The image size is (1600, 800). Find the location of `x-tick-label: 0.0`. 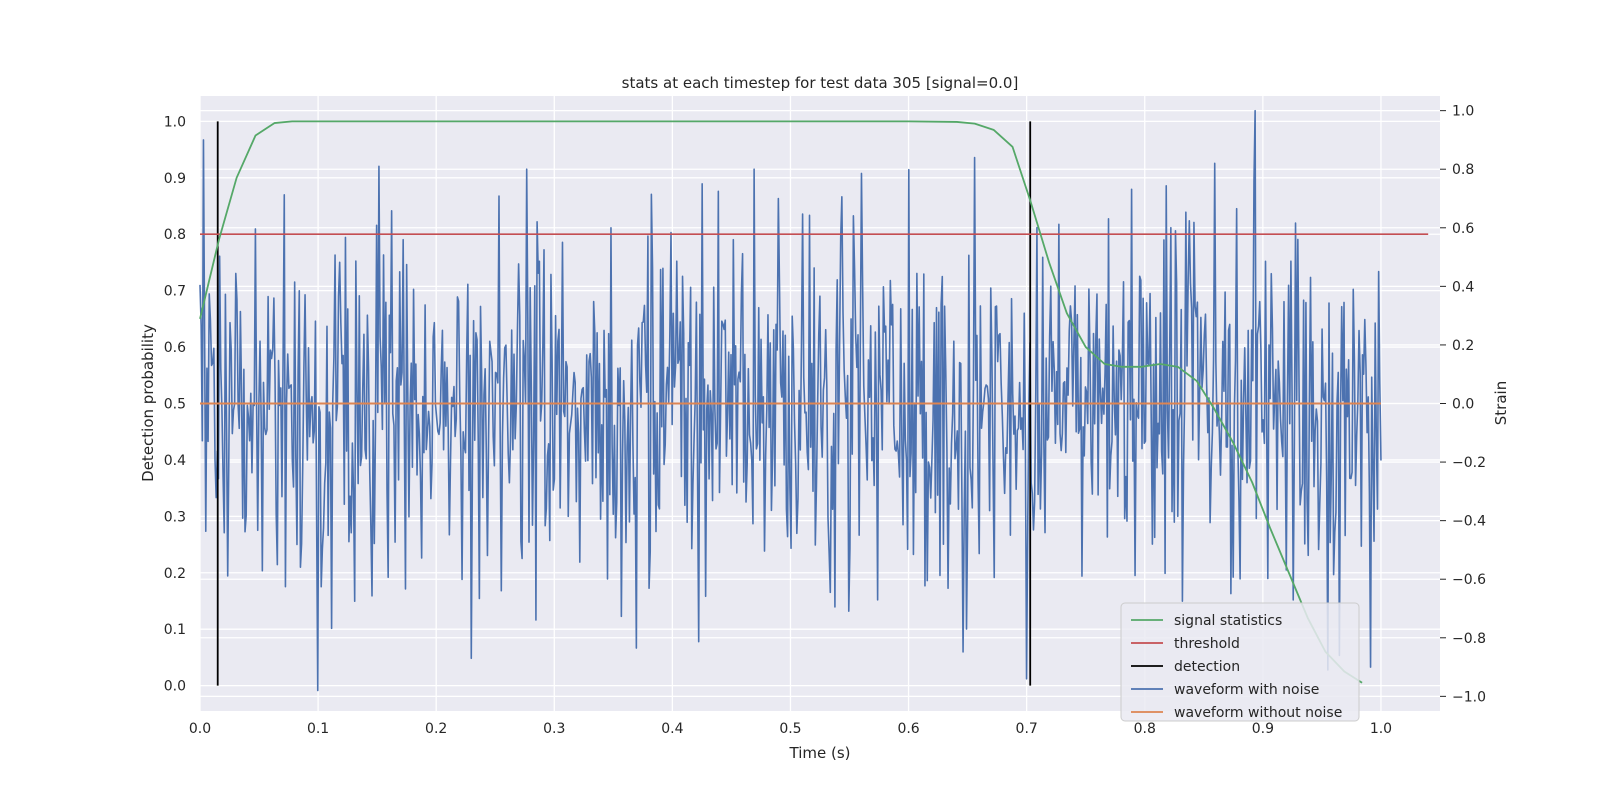

x-tick-label: 0.0 is located at coordinates (200, 729).